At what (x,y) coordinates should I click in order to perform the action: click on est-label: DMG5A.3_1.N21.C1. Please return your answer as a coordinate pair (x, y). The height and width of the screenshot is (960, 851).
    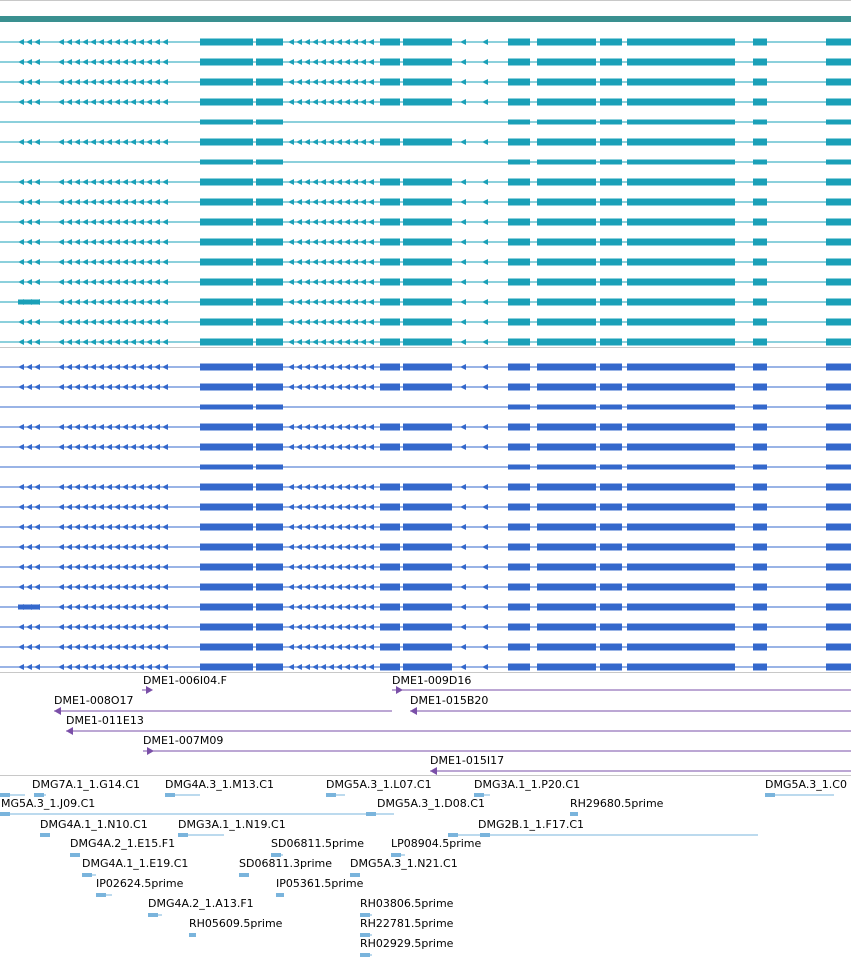
    Looking at the image, I should click on (404, 863).